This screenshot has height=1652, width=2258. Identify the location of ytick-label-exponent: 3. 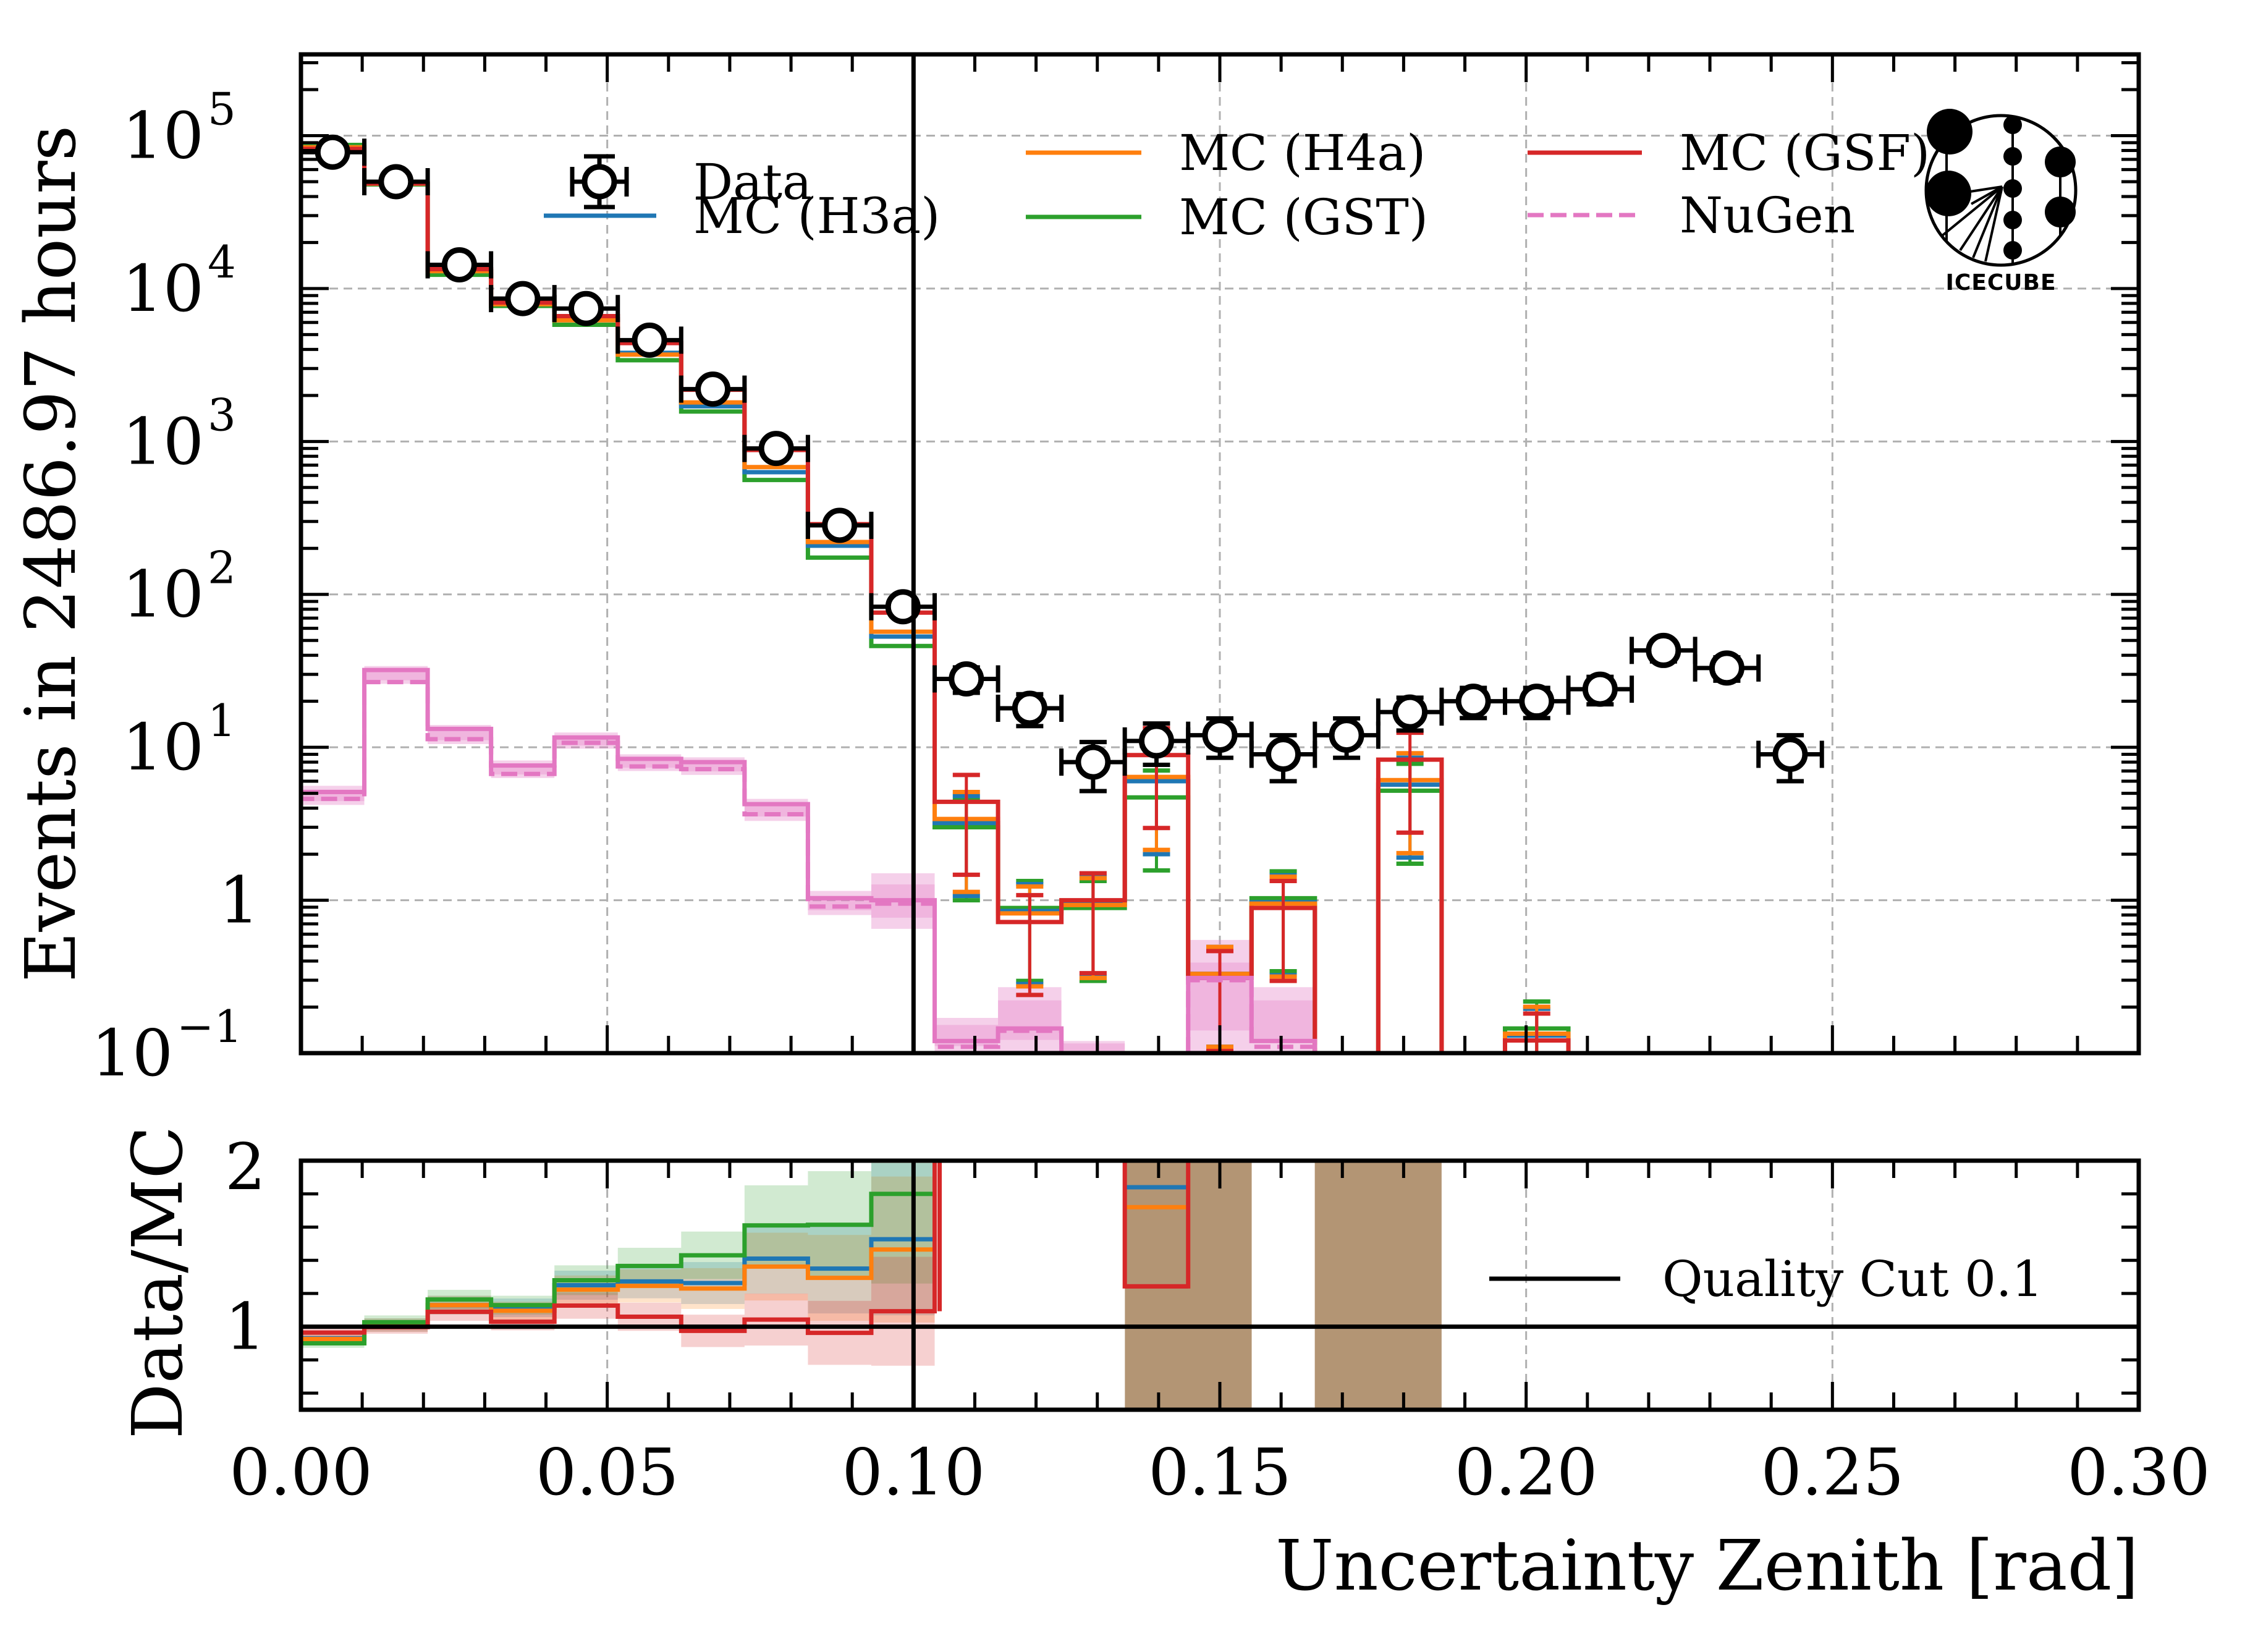
(222, 415).